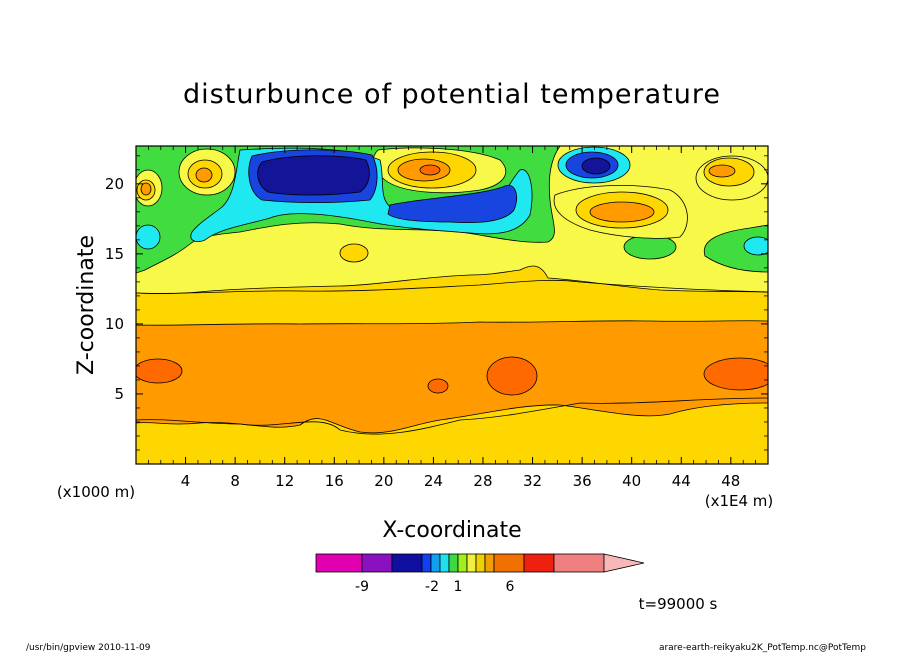  Describe the element at coordinates (383, 481) in the screenshot. I see `x-tick-label: 20` at that location.